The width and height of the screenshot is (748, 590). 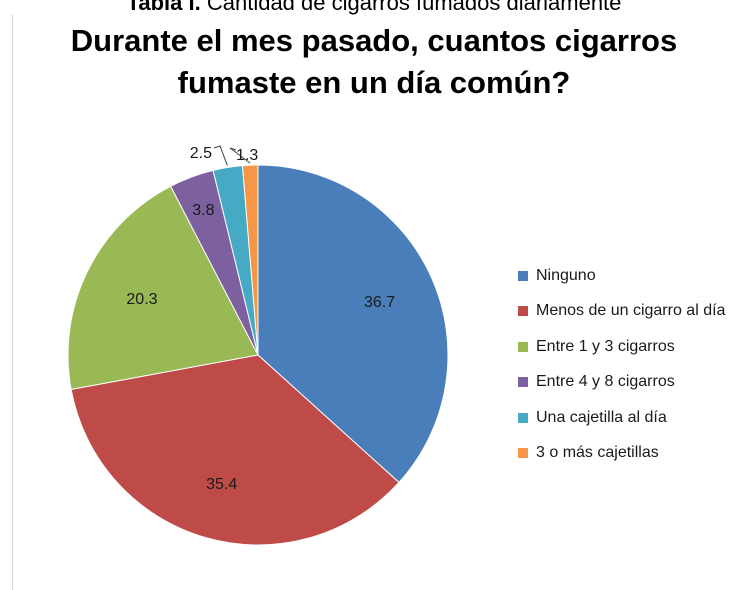 What do you see at coordinates (203, 210) in the screenshot?
I see `data-label: 3.8` at bounding box center [203, 210].